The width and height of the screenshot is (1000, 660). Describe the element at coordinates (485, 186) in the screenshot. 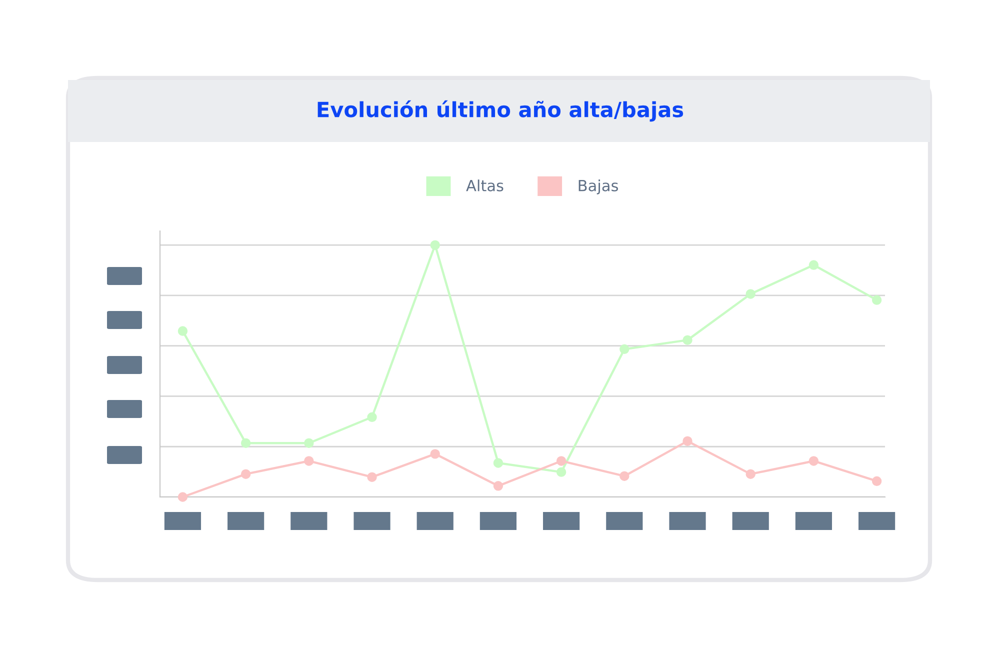

I see `legend-label: Altas` at that location.